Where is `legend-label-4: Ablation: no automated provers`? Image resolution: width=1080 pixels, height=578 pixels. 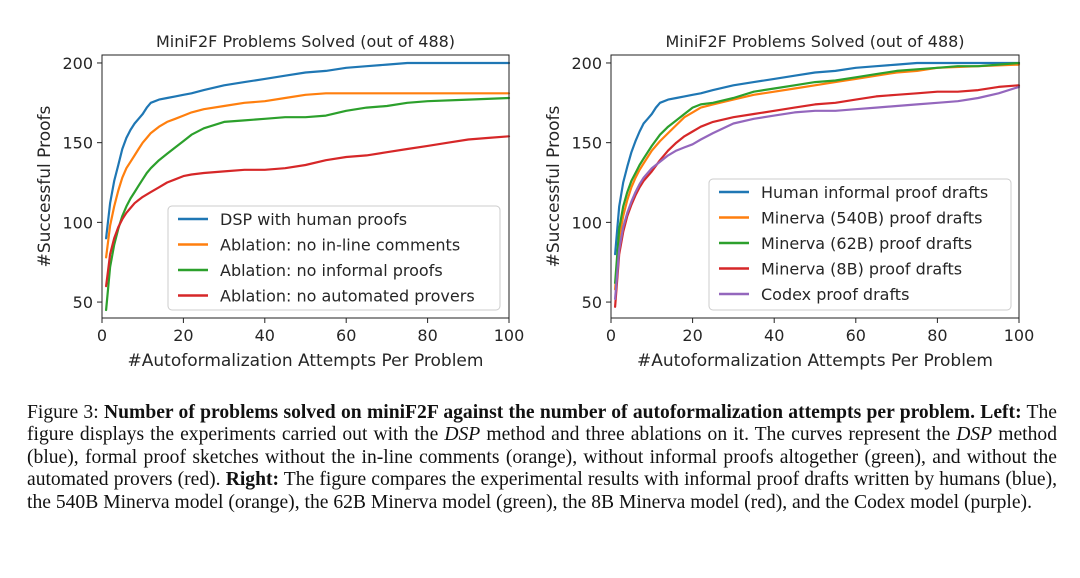 legend-label-4: Ablation: no automated provers is located at coordinates (347, 296).